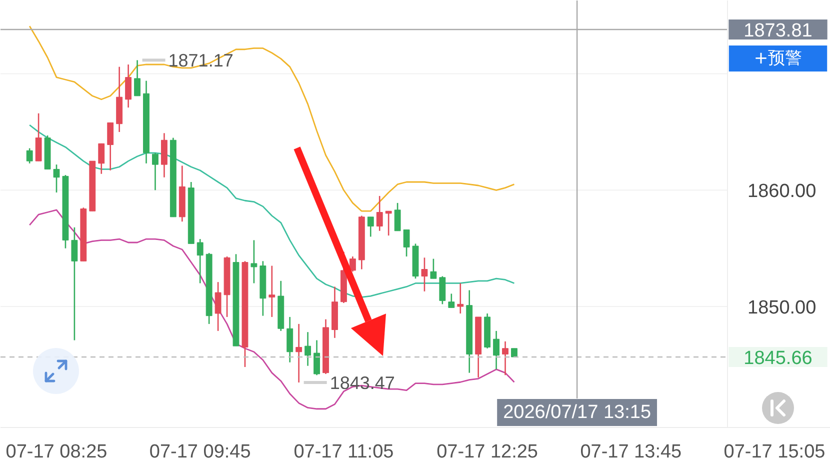  What do you see at coordinates (775, 452) in the screenshot?
I see `x-tick-label: 07-17 15:05` at bounding box center [775, 452].